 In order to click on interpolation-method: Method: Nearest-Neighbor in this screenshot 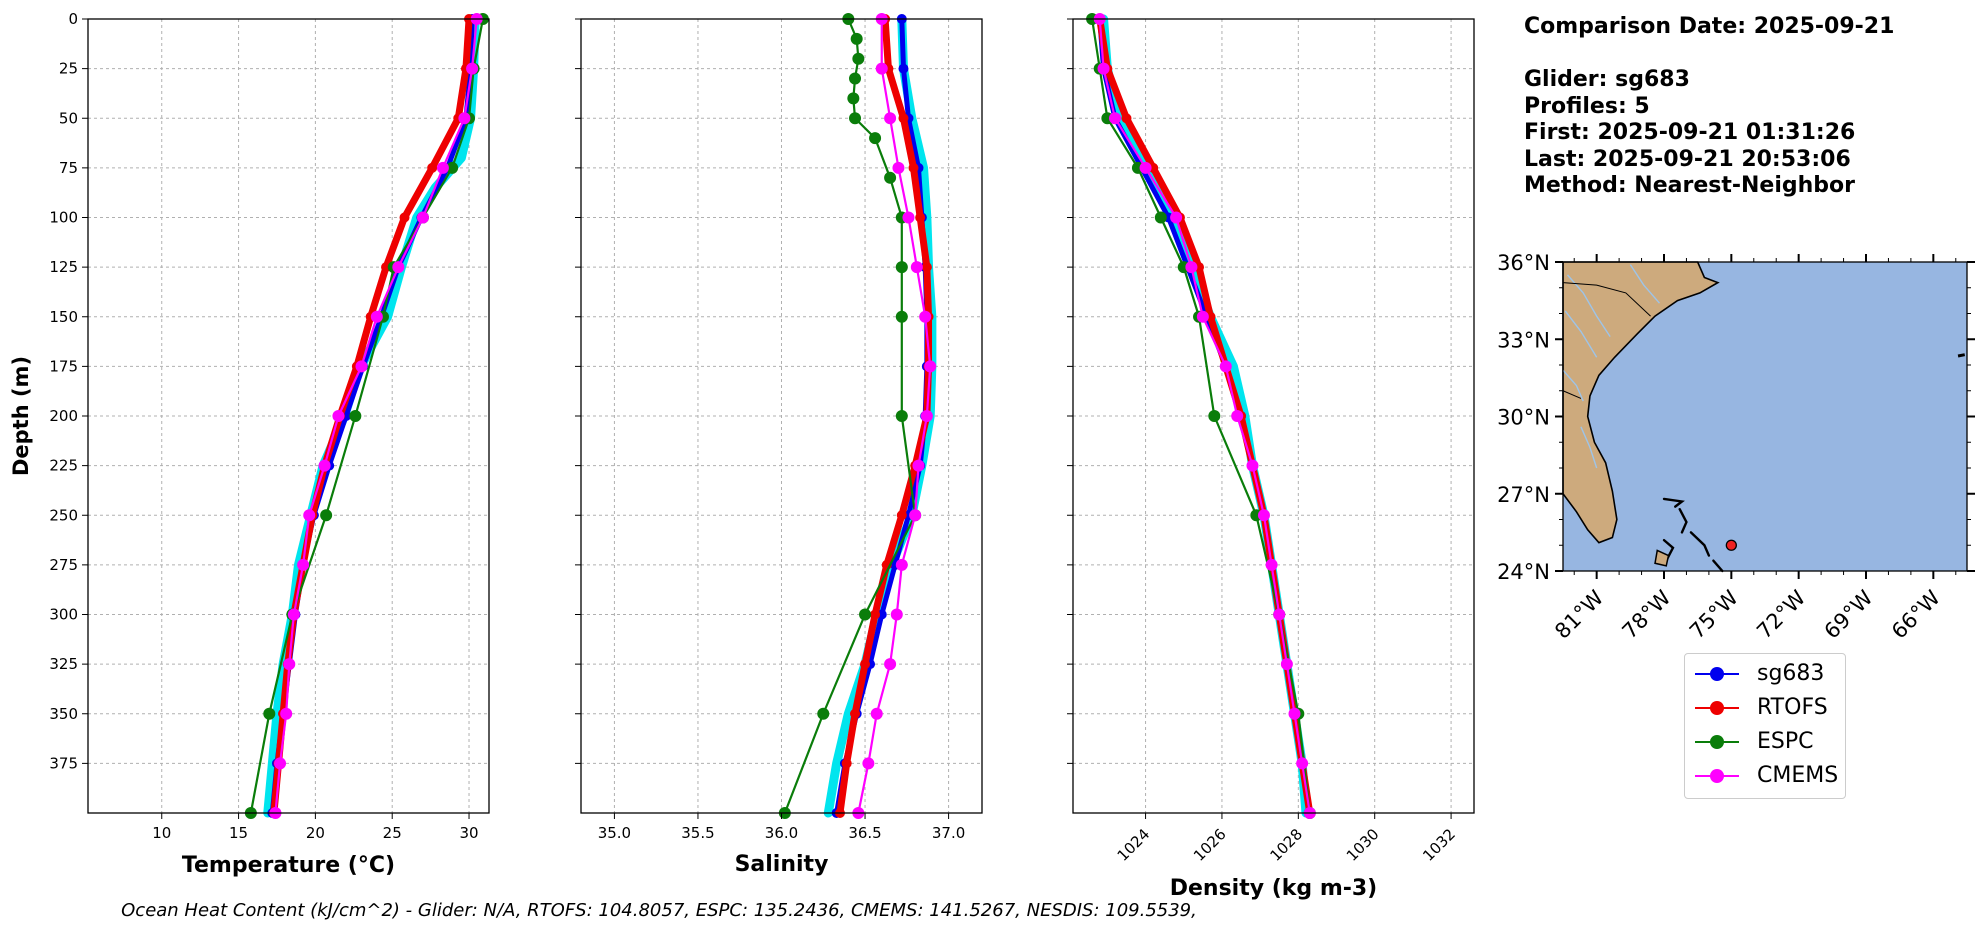, I will do `click(1689, 185)`.